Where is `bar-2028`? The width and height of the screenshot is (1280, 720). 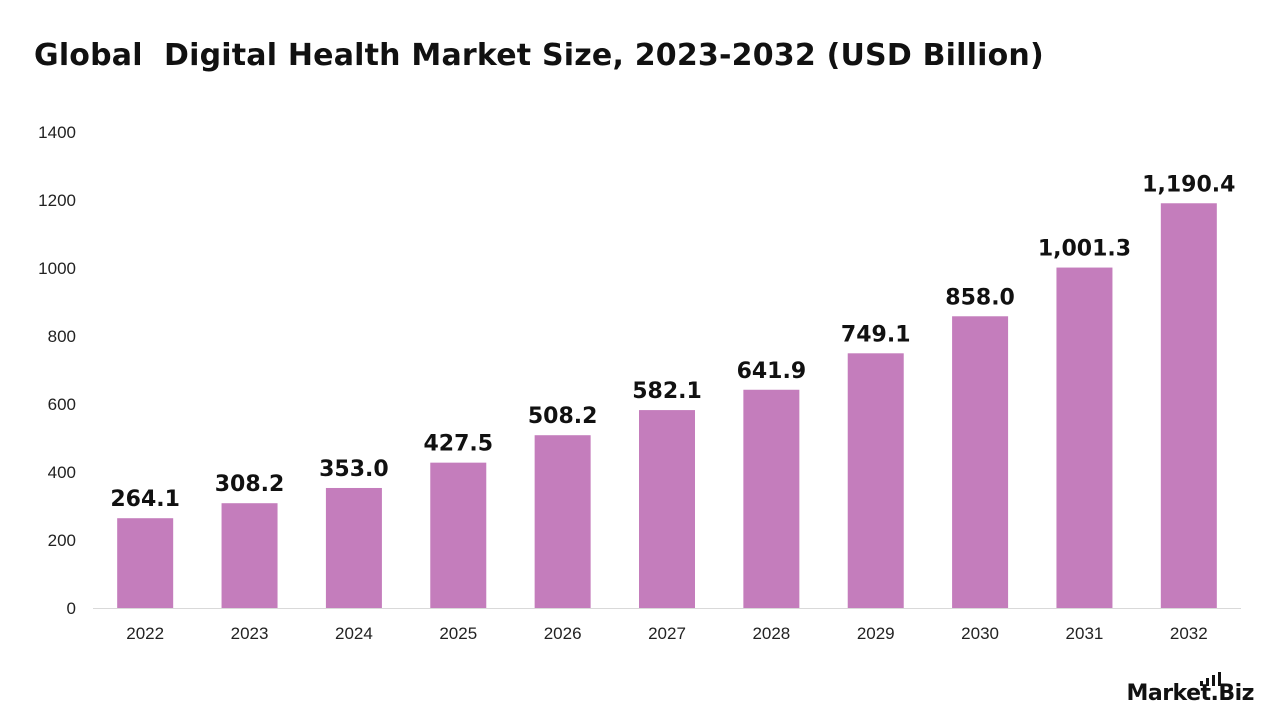
bar-2028 is located at coordinates (771, 498).